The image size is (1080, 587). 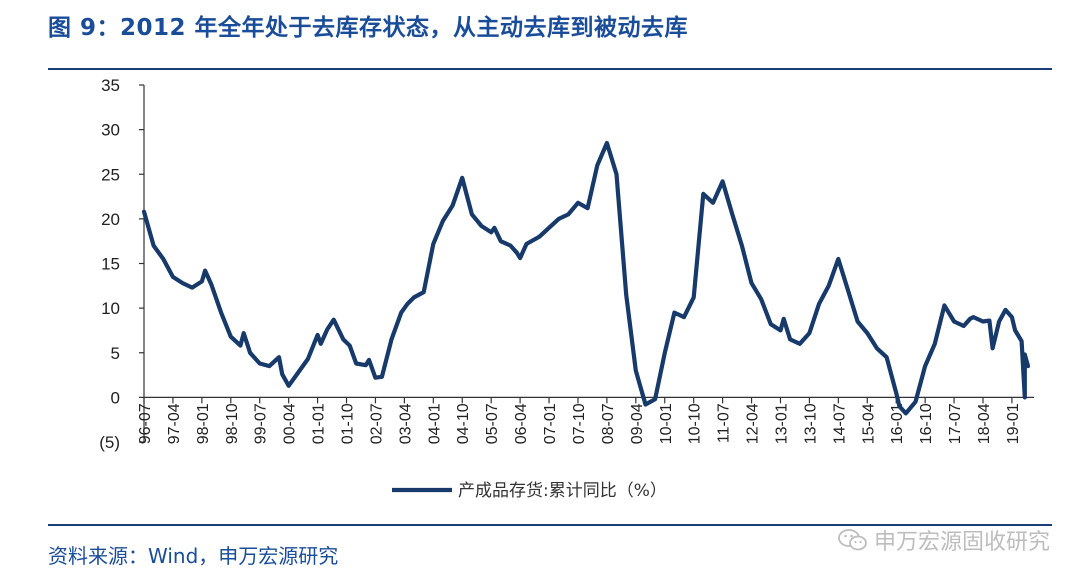 I want to click on x-tick-label: 04-01, so click(x=434, y=423).